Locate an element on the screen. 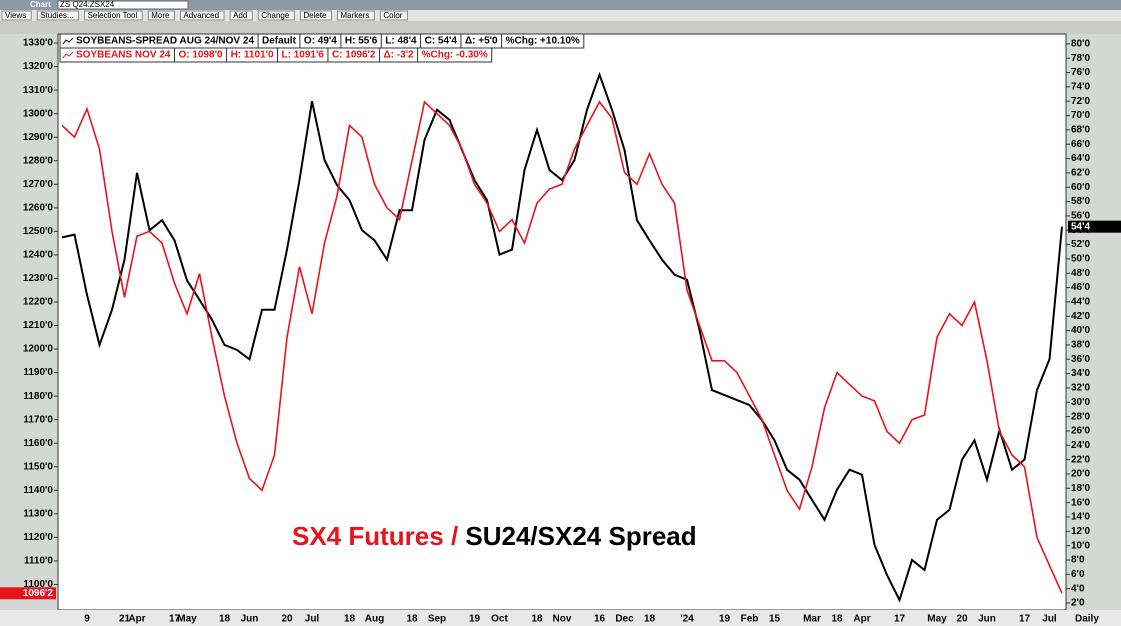 This screenshot has height=626, width=1121. y2-tick-label: 2'0 is located at coordinates (1078, 603).